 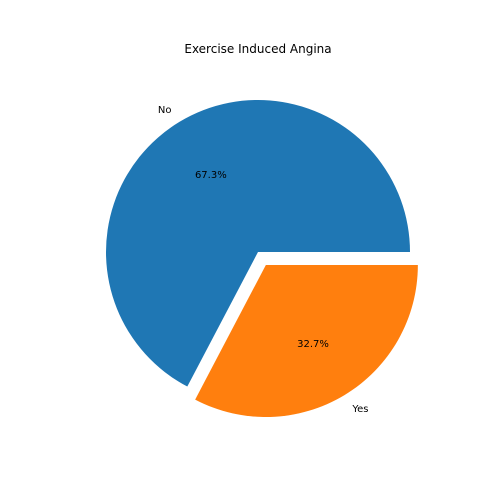 What do you see at coordinates (313, 344) in the screenshot?
I see `percent-label-yes: 32.7%` at bounding box center [313, 344].